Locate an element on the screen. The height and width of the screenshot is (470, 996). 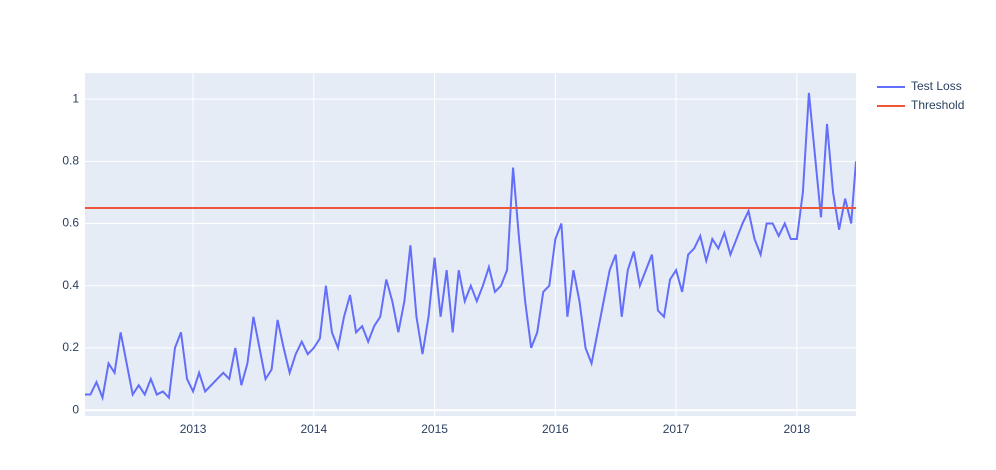
y-tick-label: 0 is located at coordinates (75, 409).